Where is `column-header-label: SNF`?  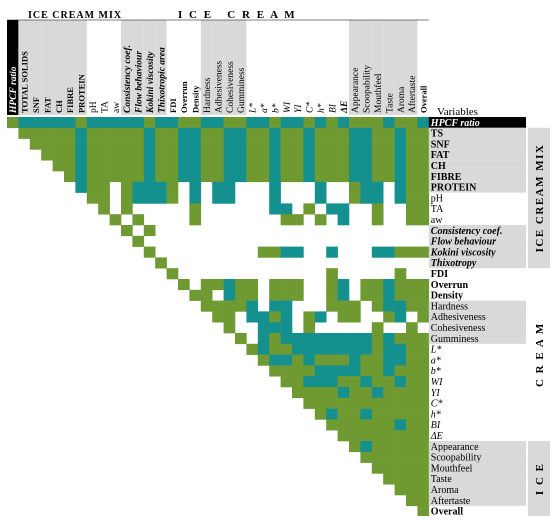
column-header-label: SNF is located at coordinates (36, 105).